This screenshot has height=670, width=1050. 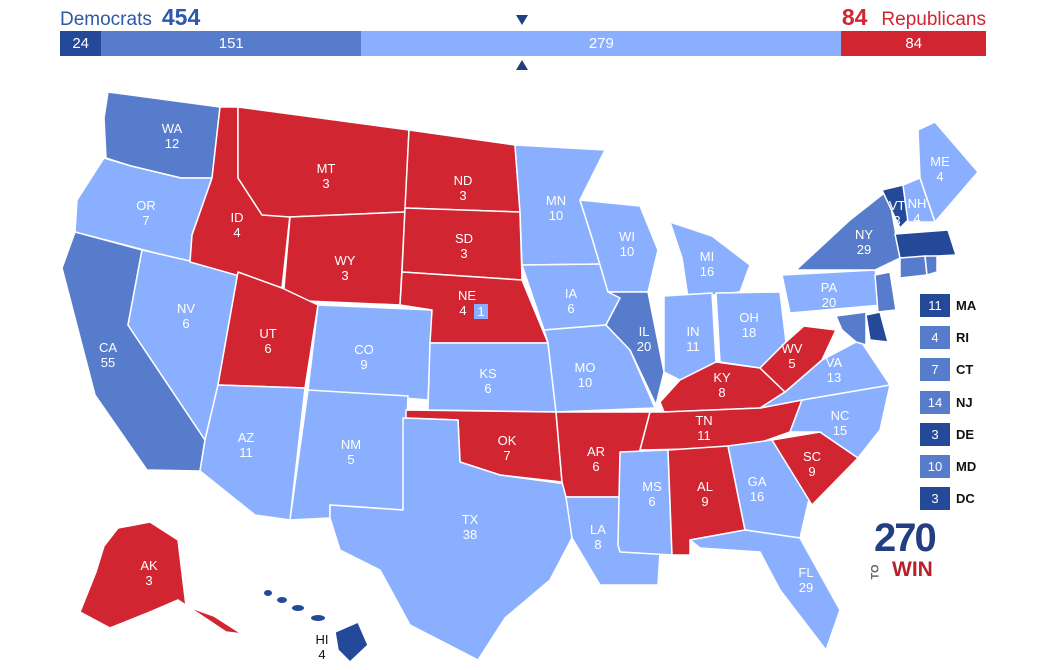 What do you see at coordinates (935, 337) in the screenshot?
I see `legend-box-ri: 4` at bounding box center [935, 337].